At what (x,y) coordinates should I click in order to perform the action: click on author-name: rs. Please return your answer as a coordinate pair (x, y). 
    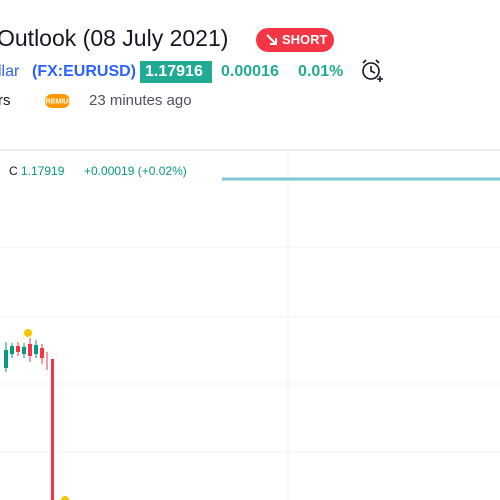
    Looking at the image, I should click on (5, 100).